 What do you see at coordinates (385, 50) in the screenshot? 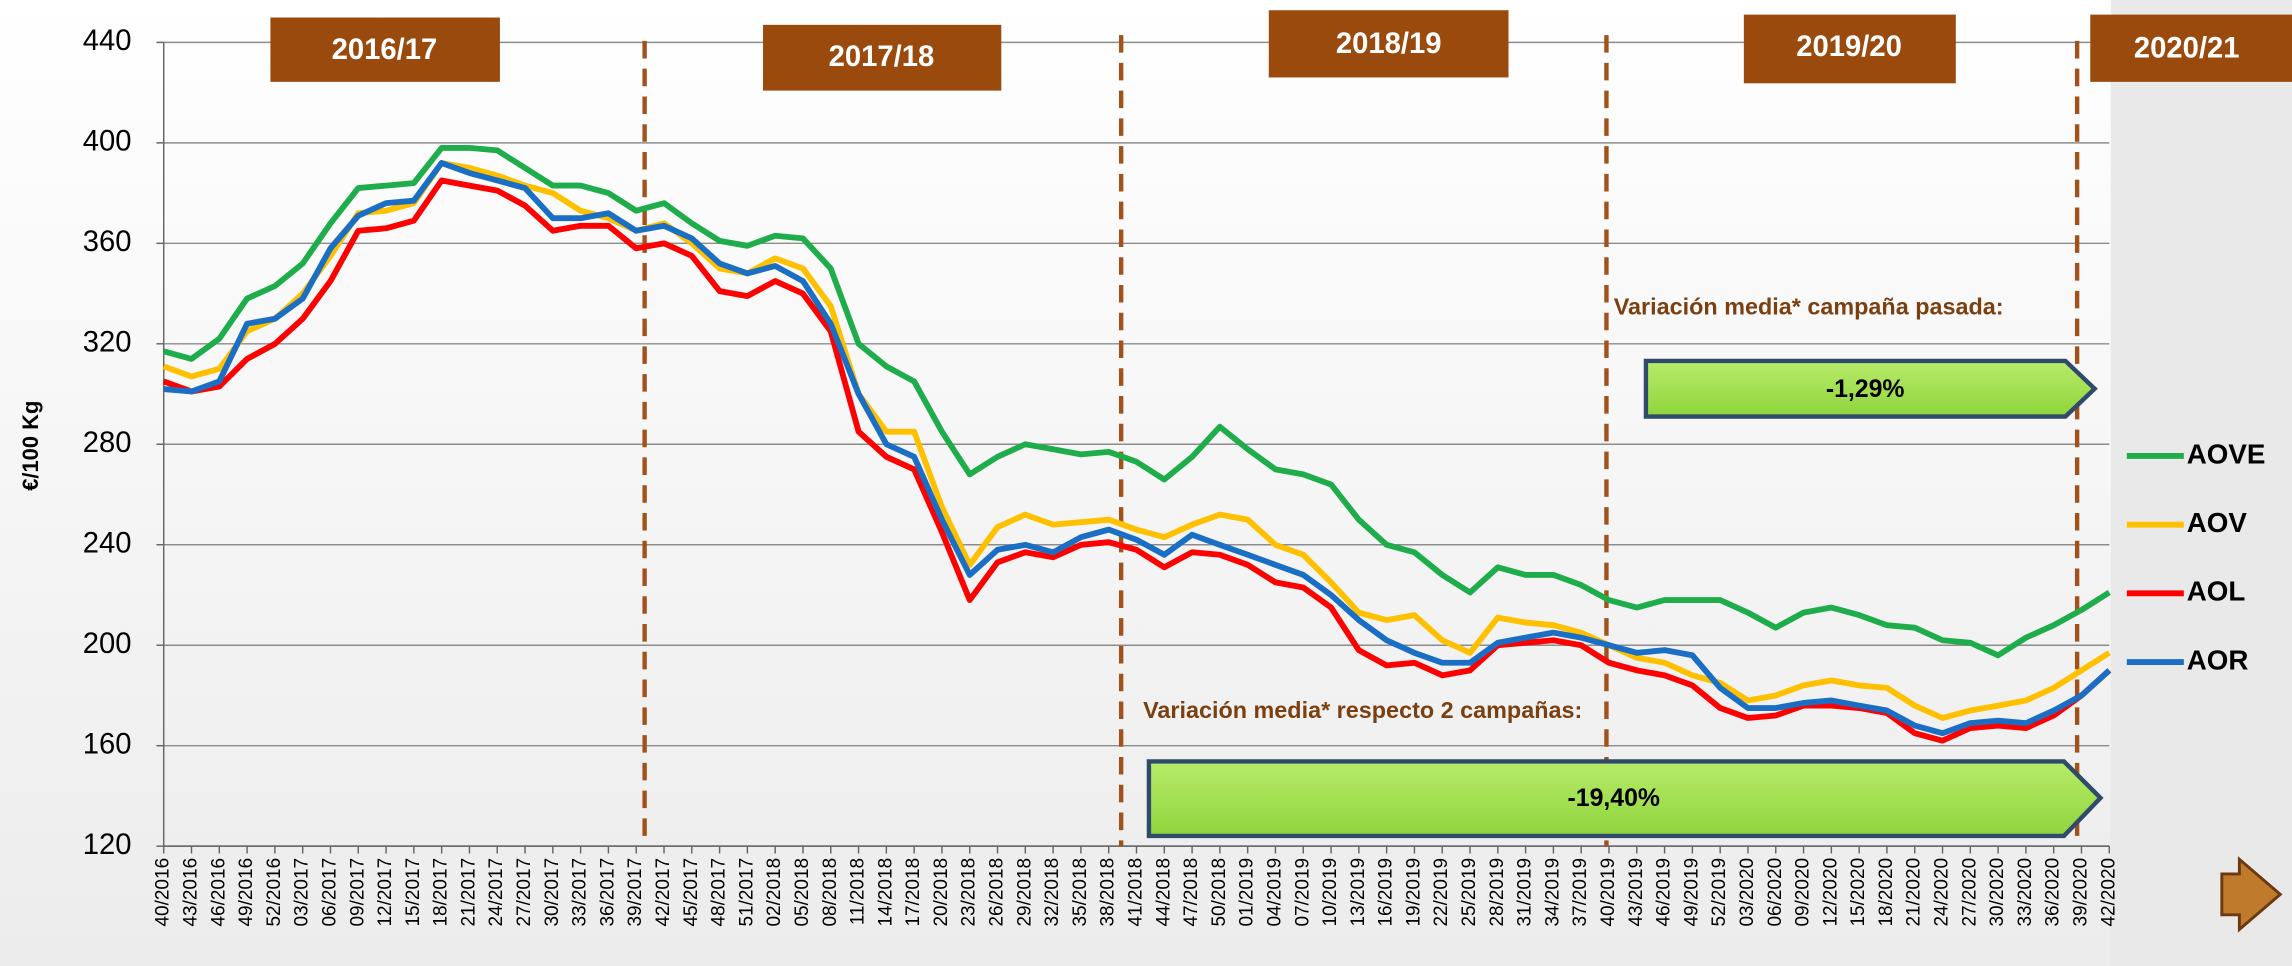
I see `campaign-label: 2016/17` at bounding box center [385, 50].